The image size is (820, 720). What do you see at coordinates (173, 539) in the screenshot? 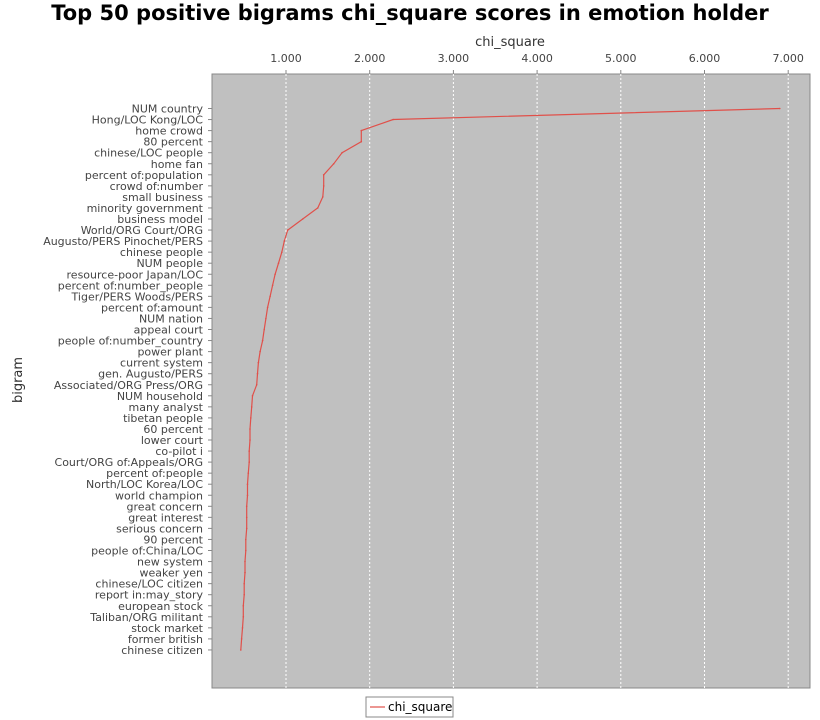
I see `y-tick-label: 90 percent` at bounding box center [173, 539].